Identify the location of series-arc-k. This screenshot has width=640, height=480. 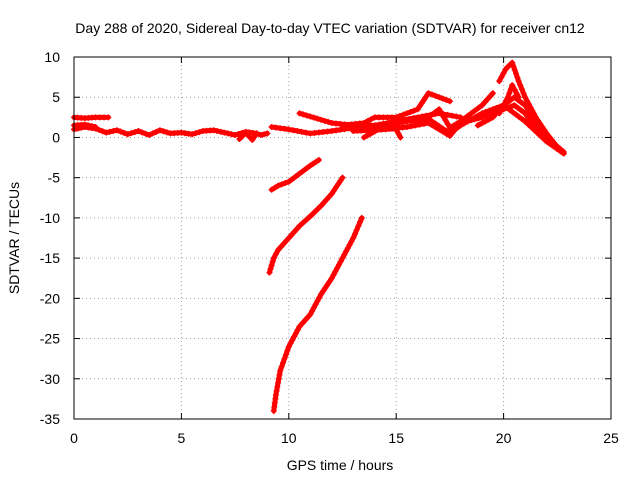
(520, 124).